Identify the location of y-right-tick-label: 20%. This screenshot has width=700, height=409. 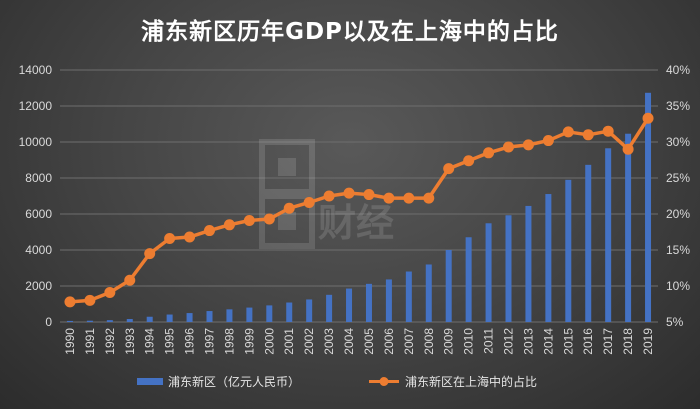
(678, 214).